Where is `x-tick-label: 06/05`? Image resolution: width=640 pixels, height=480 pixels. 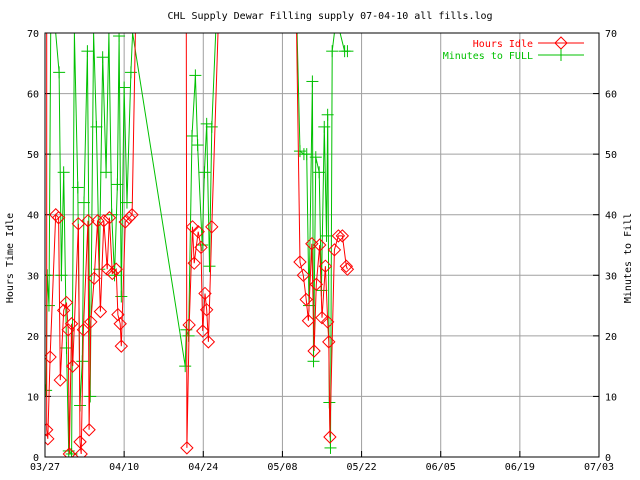
x-tick-label: 06/05 is located at coordinates (441, 467).